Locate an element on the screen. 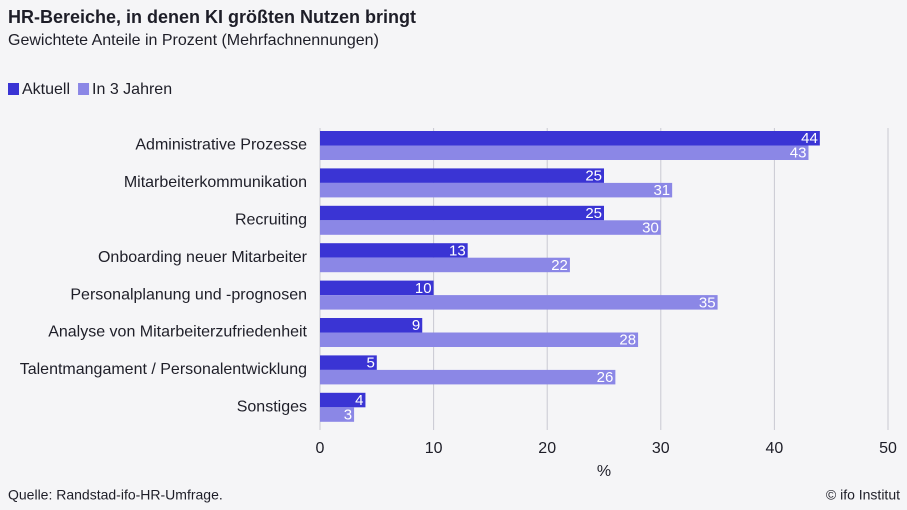  legend-label: In 3 Jahren is located at coordinates (132, 89).